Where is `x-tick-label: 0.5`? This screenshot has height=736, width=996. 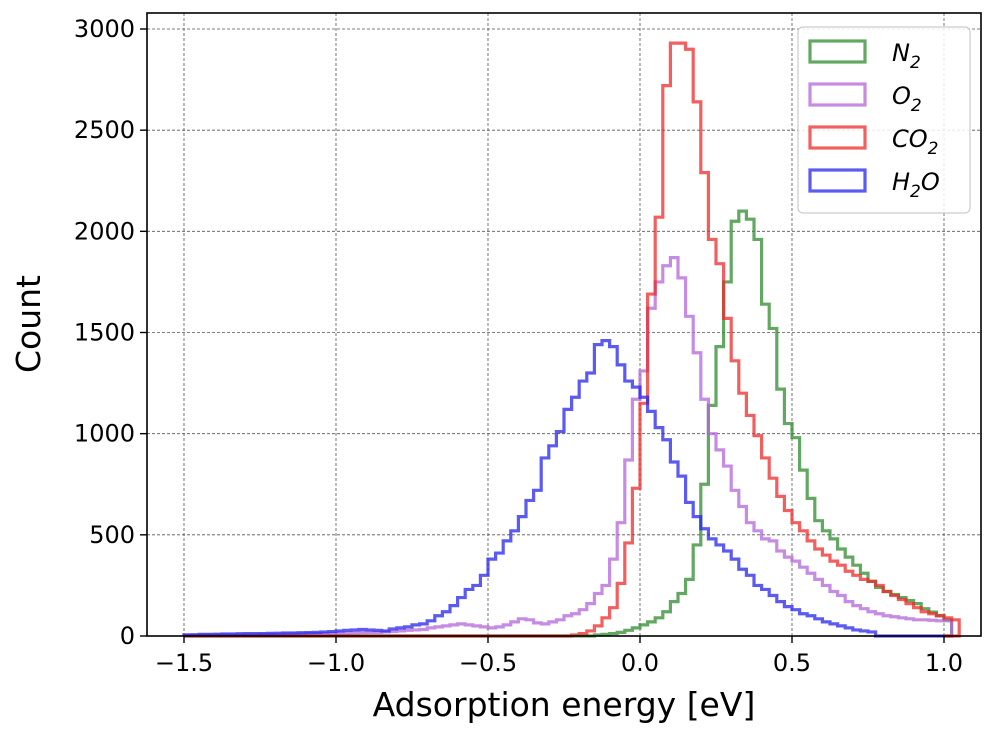
x-tick-label: 0.5 is located at coordinates (792, 663).